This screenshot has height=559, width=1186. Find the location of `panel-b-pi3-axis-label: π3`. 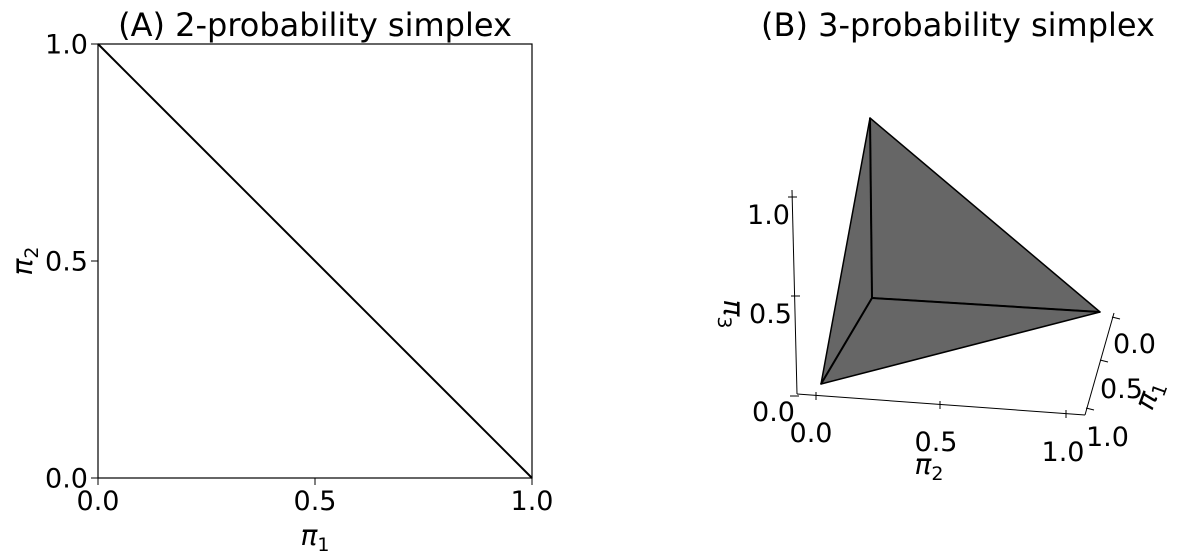

panel-b-pi3-axis-label: π3 is located at coordinates (731, 314).